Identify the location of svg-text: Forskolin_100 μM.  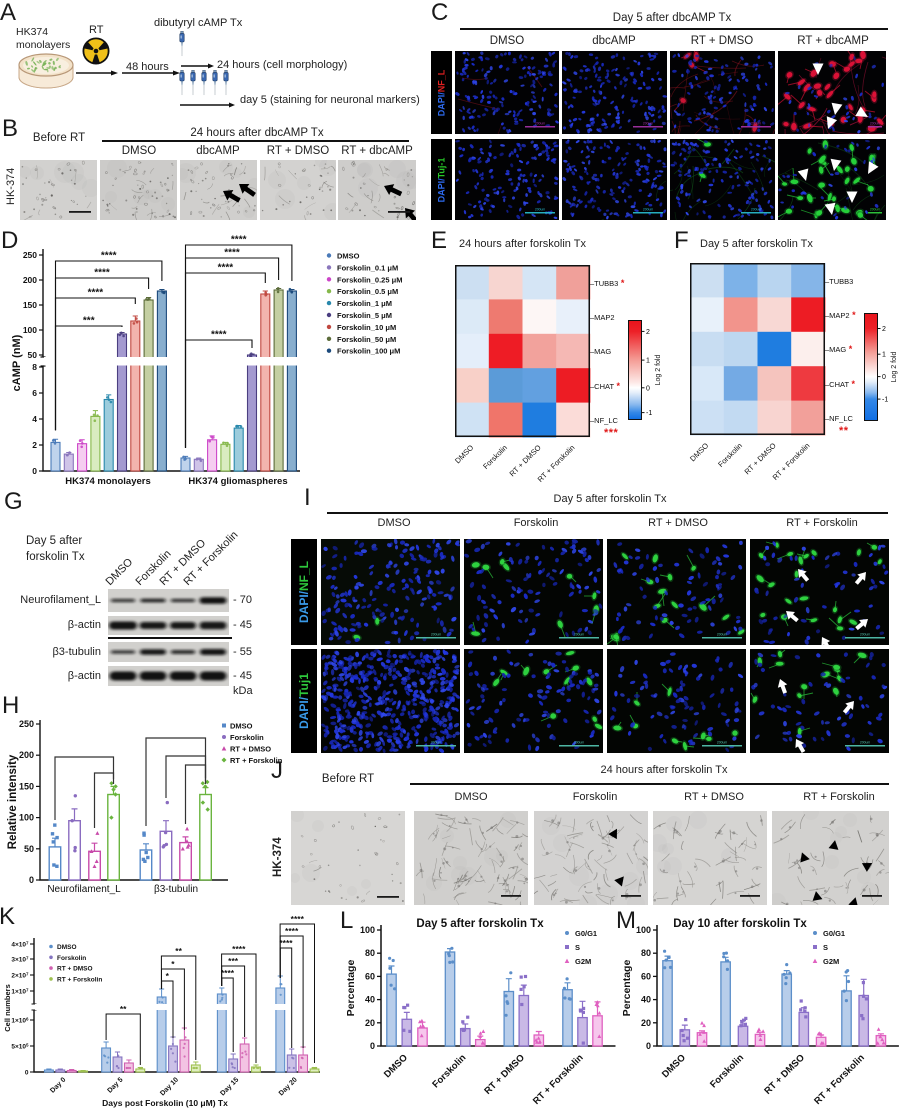
(368, 351).